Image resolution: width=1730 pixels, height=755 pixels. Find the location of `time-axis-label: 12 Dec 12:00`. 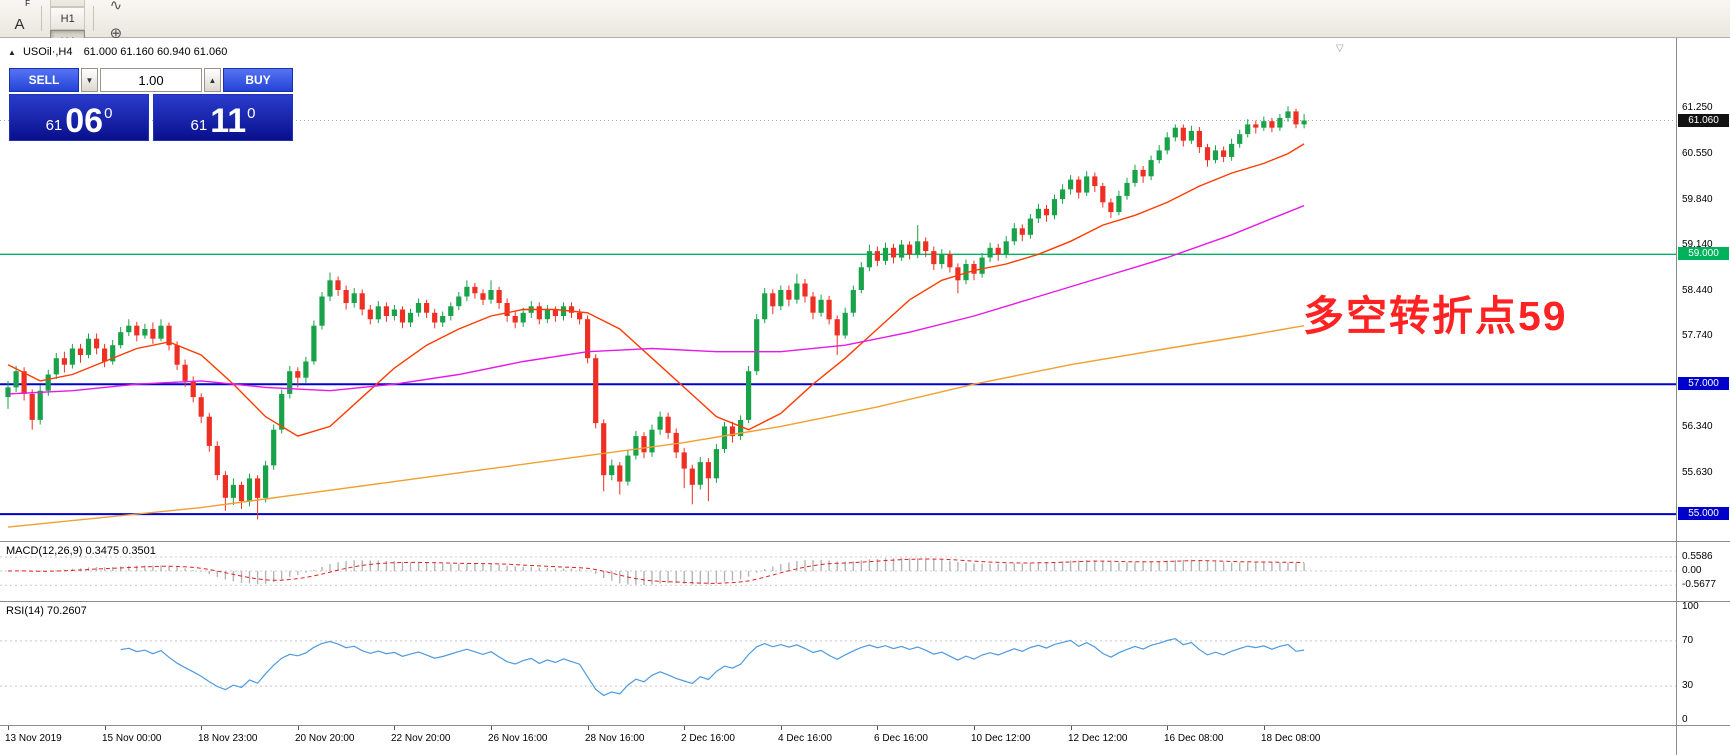

time-axis-label: 12 Dec 12:00 is located at coordinates (1098, 738).